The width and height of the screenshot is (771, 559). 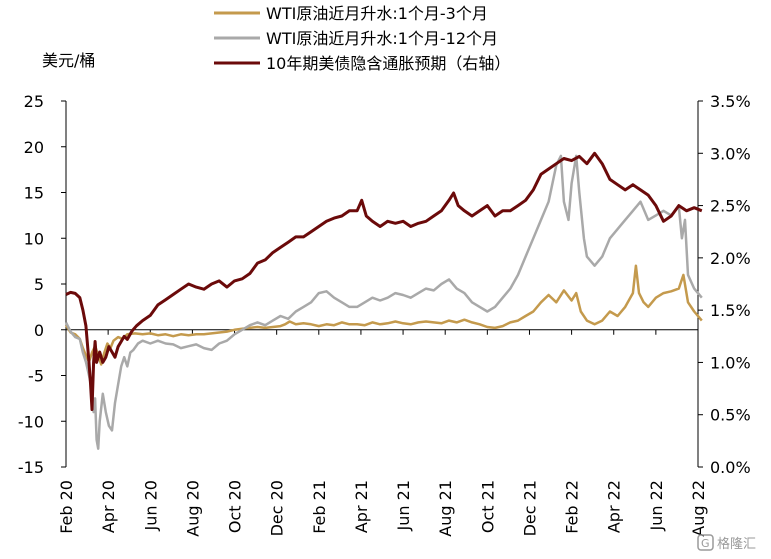 I want to click on x-tick-label: Dec 20, so click(x=277, y=508).